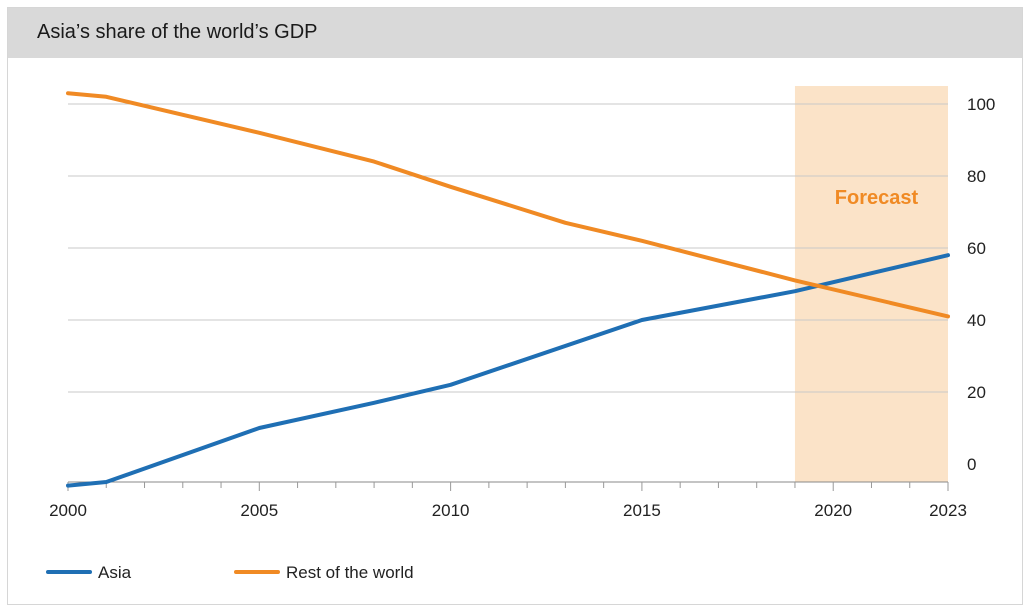 Image resolution: width=1030 pixels, height=612 pixels. What do you see at coordinates (642, 510) in the screenshot?
I see `x-tick-label-2015: 2015` at bounding box center [642, 510].